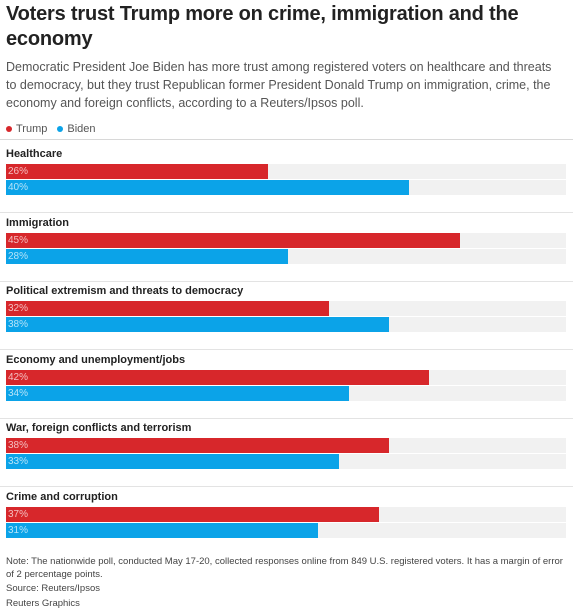 This screenshot has width=573, height=611. I want to click on bar-biden-political-extremism-and-threats-to-democracy, so click(198, 324).